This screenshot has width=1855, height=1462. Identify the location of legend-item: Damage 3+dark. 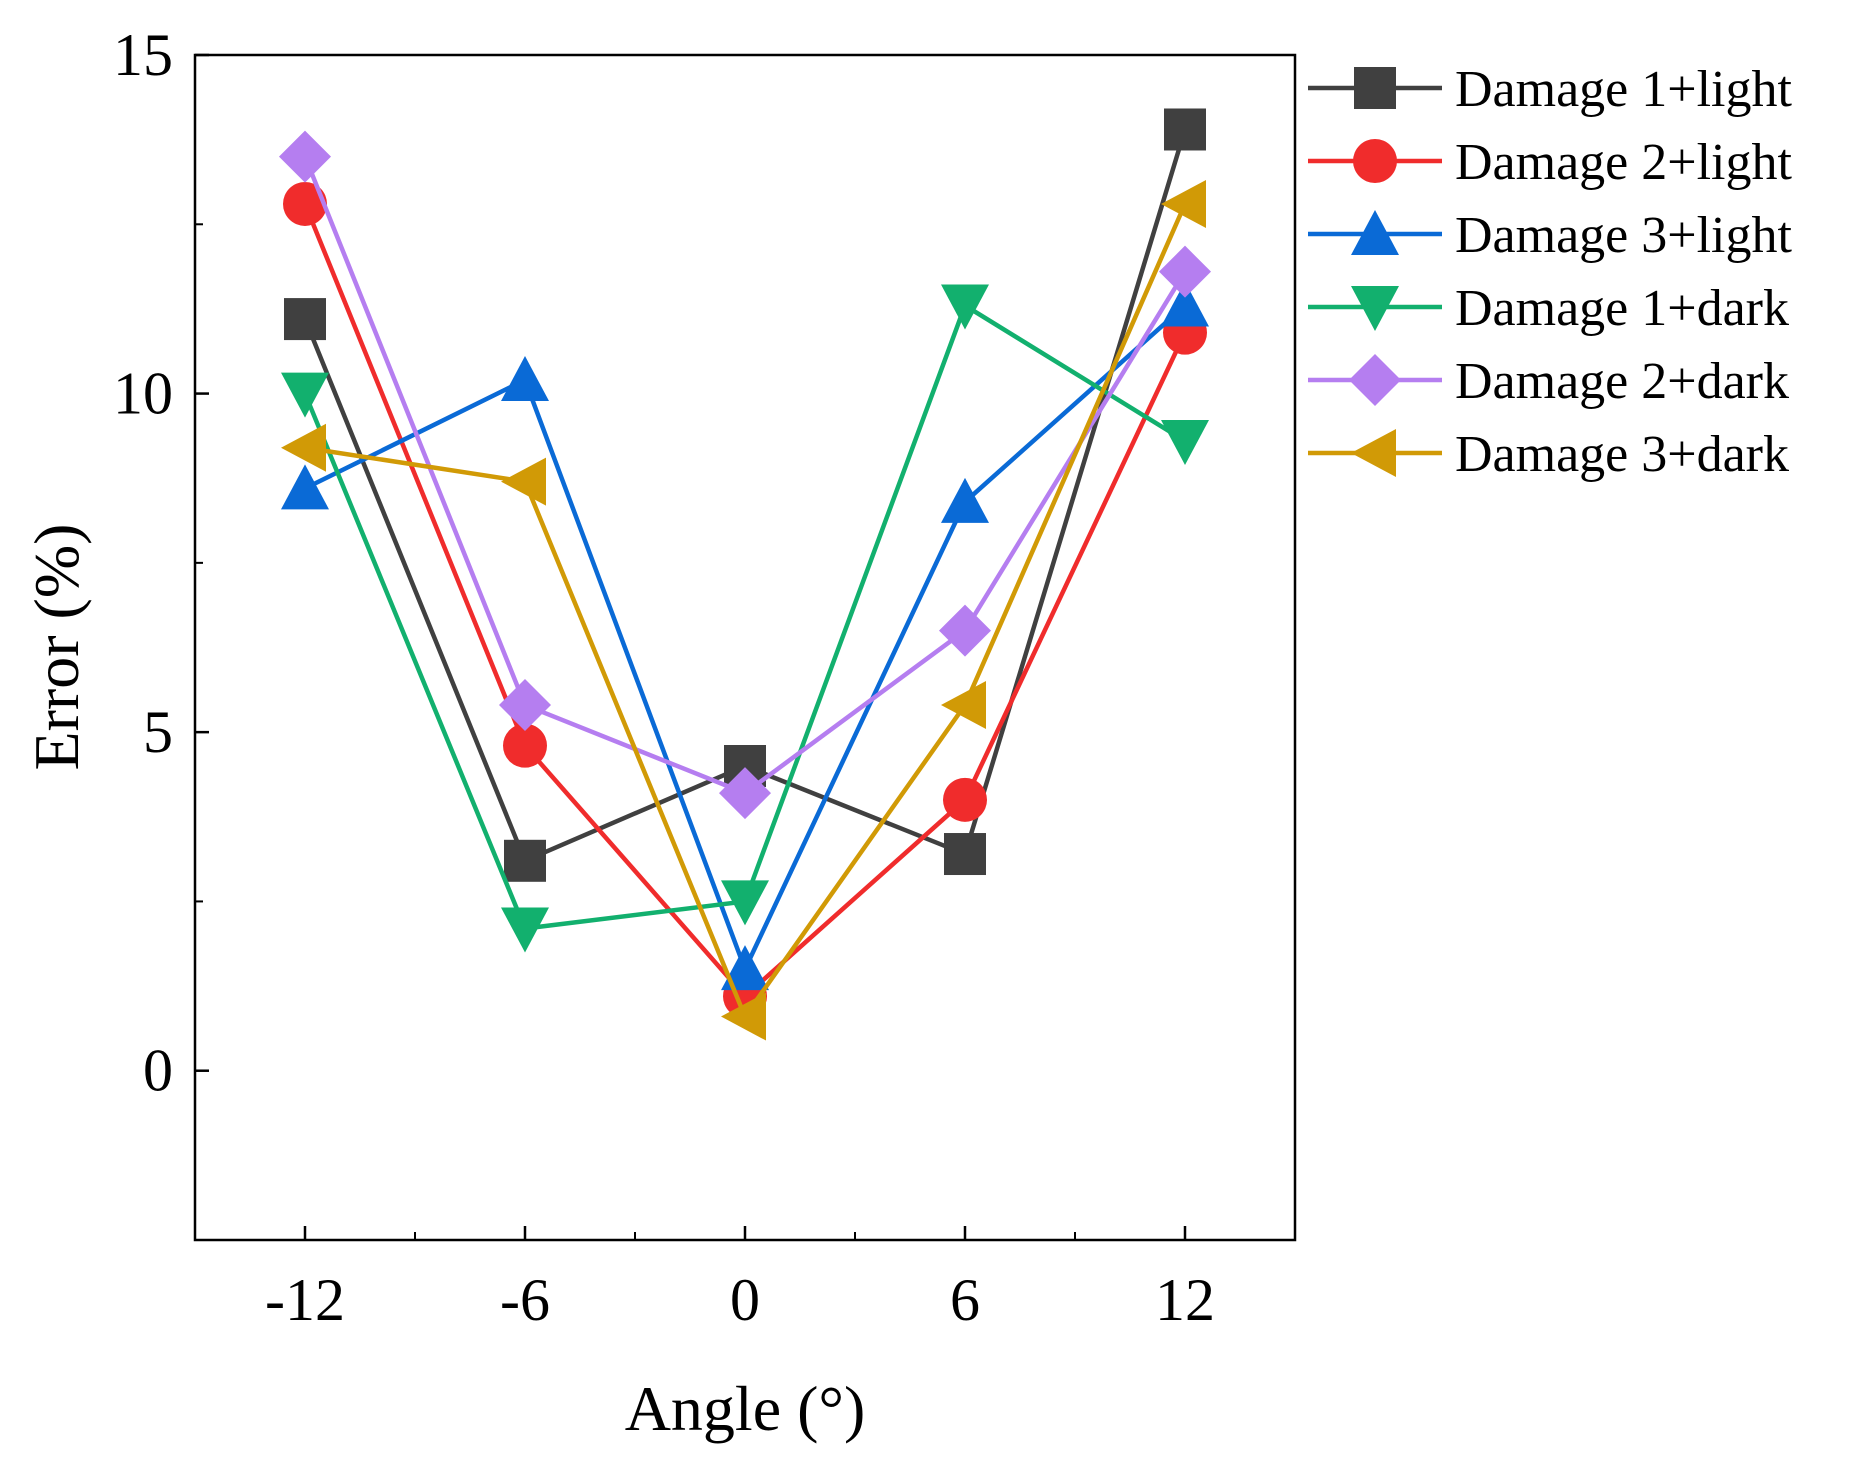
(1548, 454).